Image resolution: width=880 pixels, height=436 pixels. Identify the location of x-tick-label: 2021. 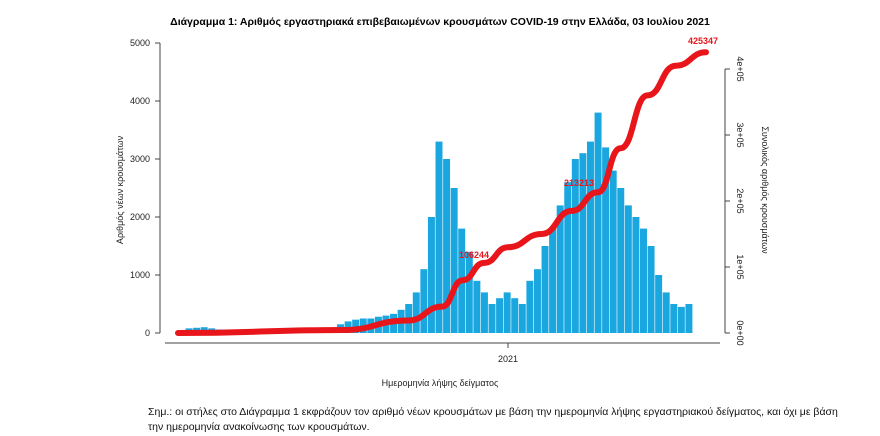
(508, 359).